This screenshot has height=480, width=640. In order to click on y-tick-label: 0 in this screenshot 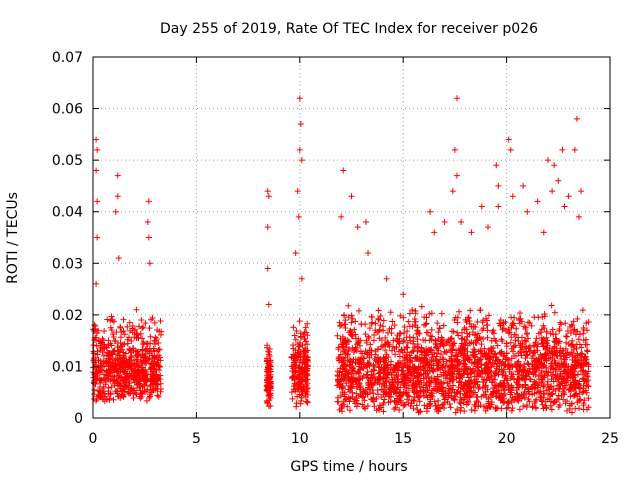, I will do `click(78, 419)`.